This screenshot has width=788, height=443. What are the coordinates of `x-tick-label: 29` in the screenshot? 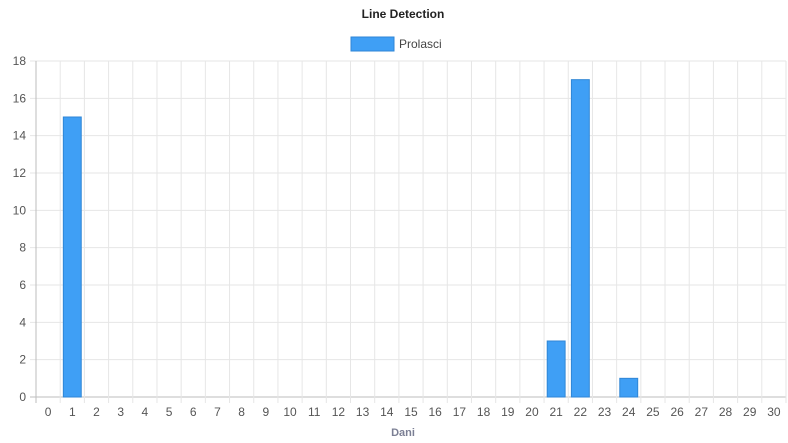 It's located at (750, 412).